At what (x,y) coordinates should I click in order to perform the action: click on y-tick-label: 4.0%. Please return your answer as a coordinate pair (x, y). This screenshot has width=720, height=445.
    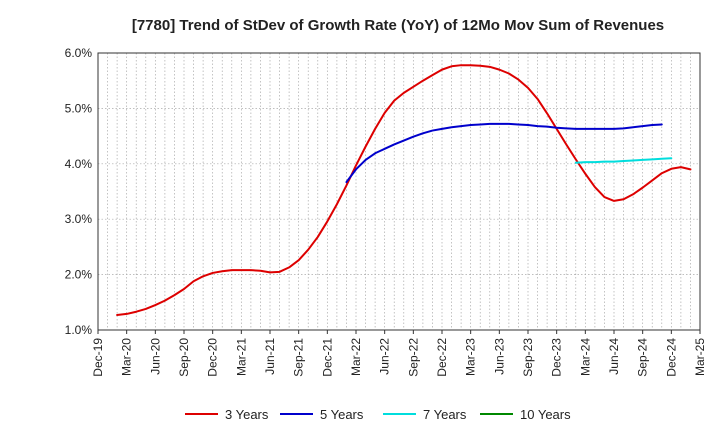
    Looking at the image, I should click on (79, 164).